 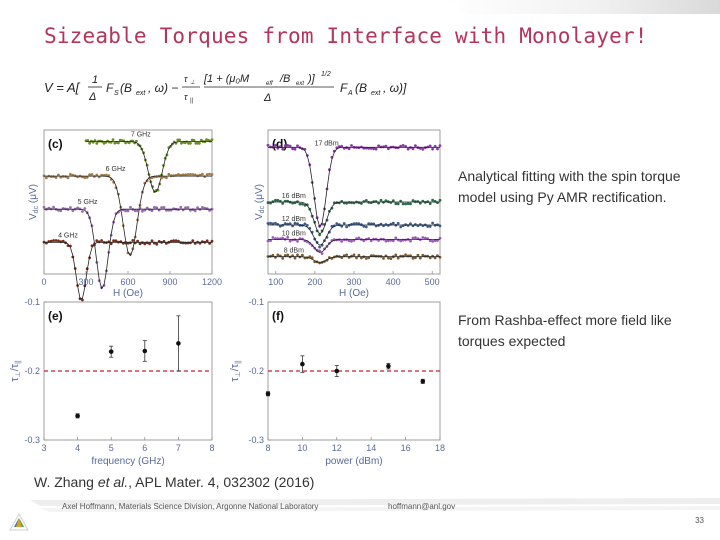 I want to click on panel-e-label: (e), so click(x=55, y=316).